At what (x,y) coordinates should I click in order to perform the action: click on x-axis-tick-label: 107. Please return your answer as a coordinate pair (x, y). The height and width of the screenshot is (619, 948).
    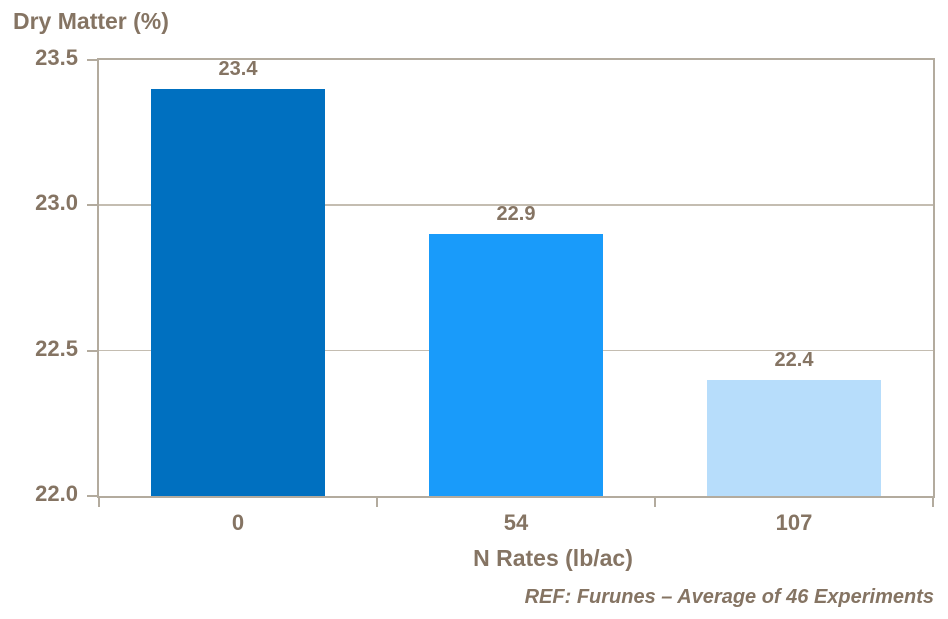
    Looking at the image, I should click on (794, 522).